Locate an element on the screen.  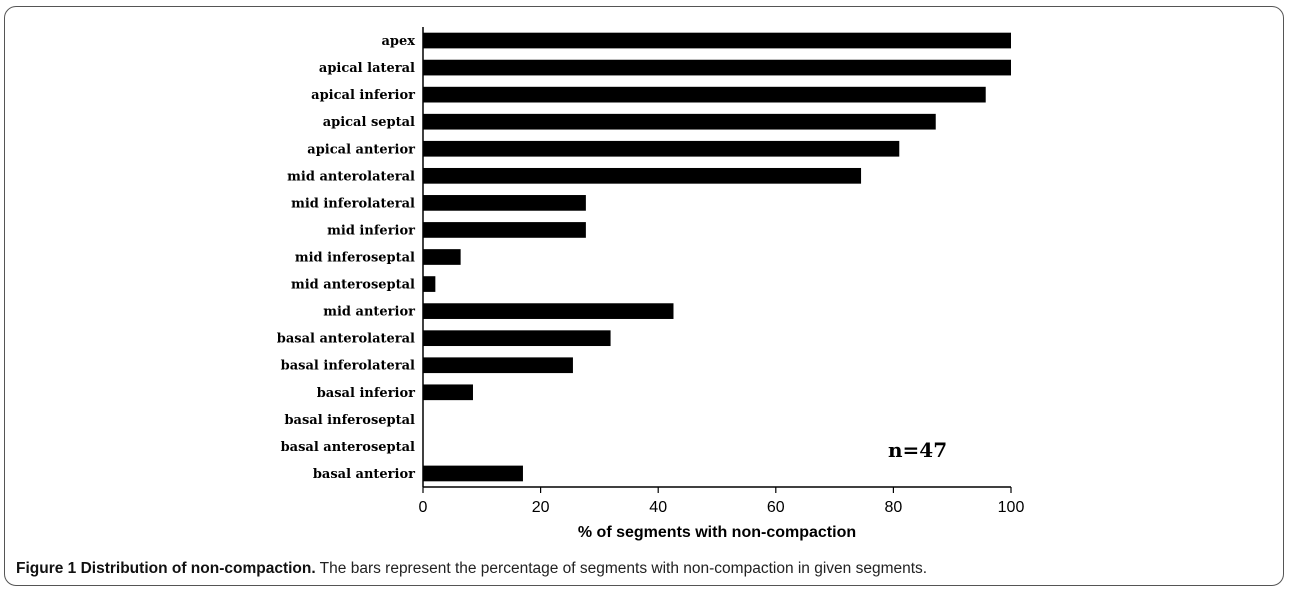
category-label: apical septal is located at coordinates (369, 122).